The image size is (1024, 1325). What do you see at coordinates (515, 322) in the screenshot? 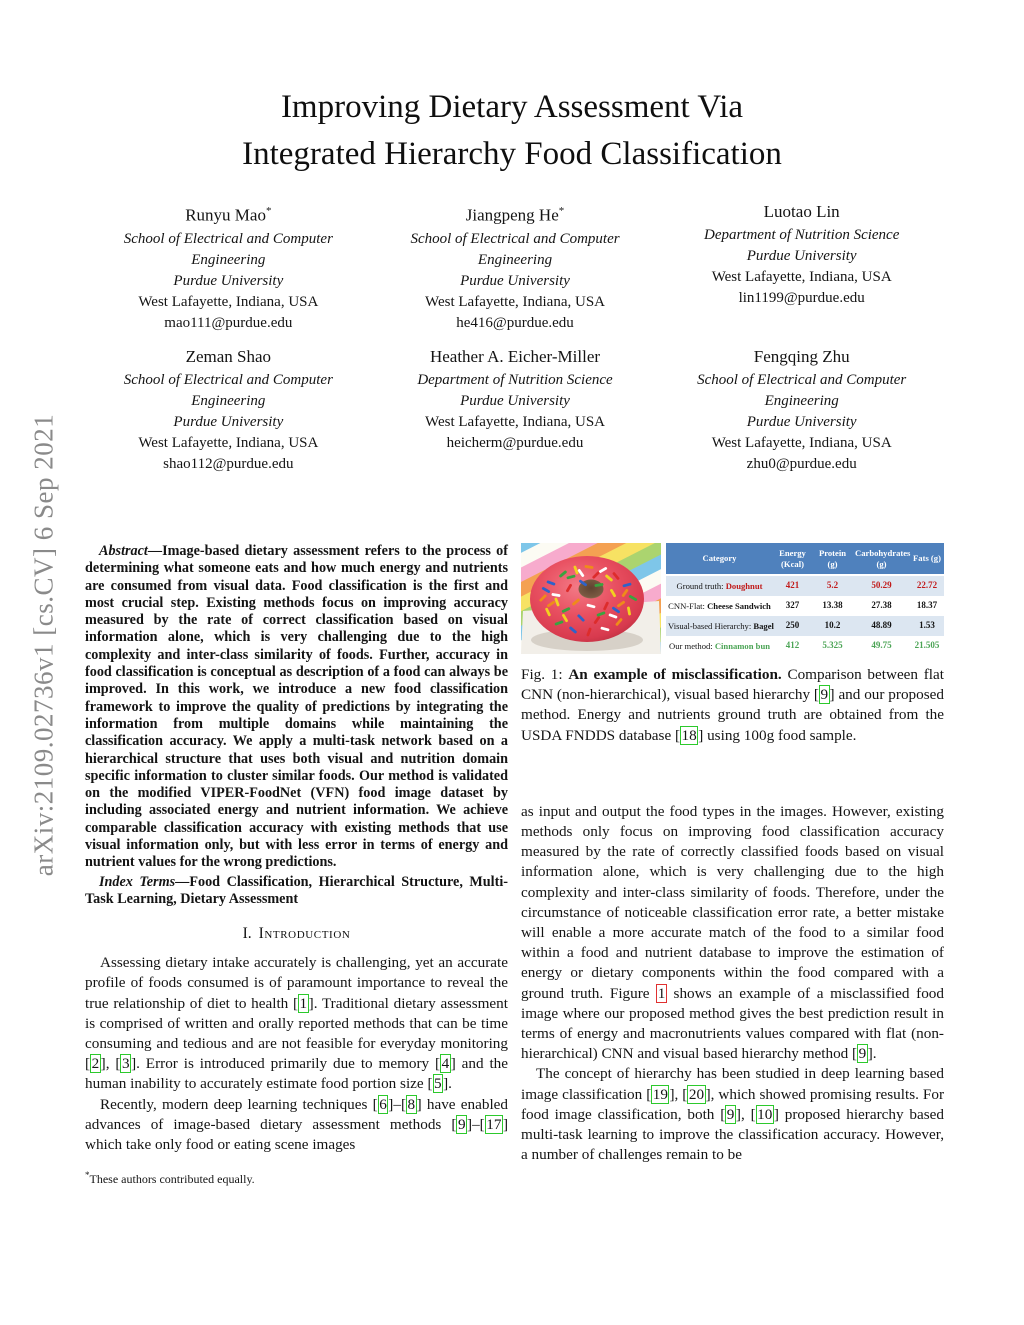
I see `author-email: he416@purdue.edu` at bounding box center [515, 322].